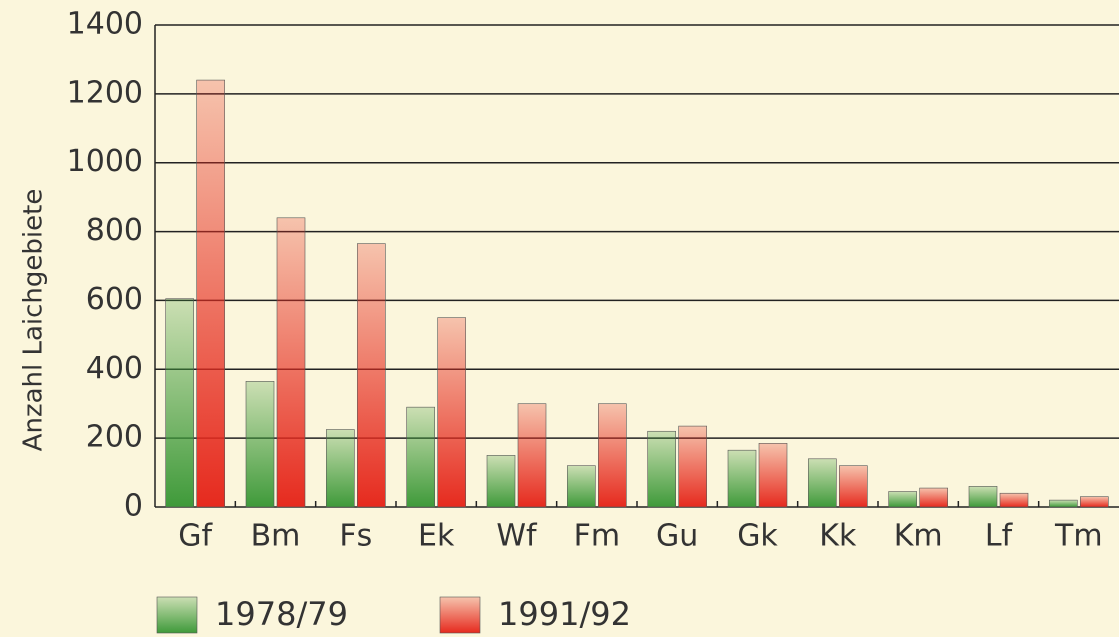 This screenshot has height=637, width=1119. What do you see at coordinates (281, 614) in the screenshot?
I see `legend-label: 1978/79` at bounding box center [281, 614].